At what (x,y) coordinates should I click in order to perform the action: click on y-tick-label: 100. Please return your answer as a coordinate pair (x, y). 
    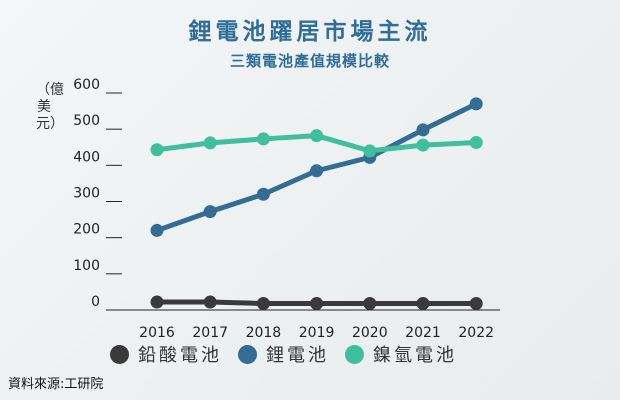
    Looking at the image, I should click on (86, 266).